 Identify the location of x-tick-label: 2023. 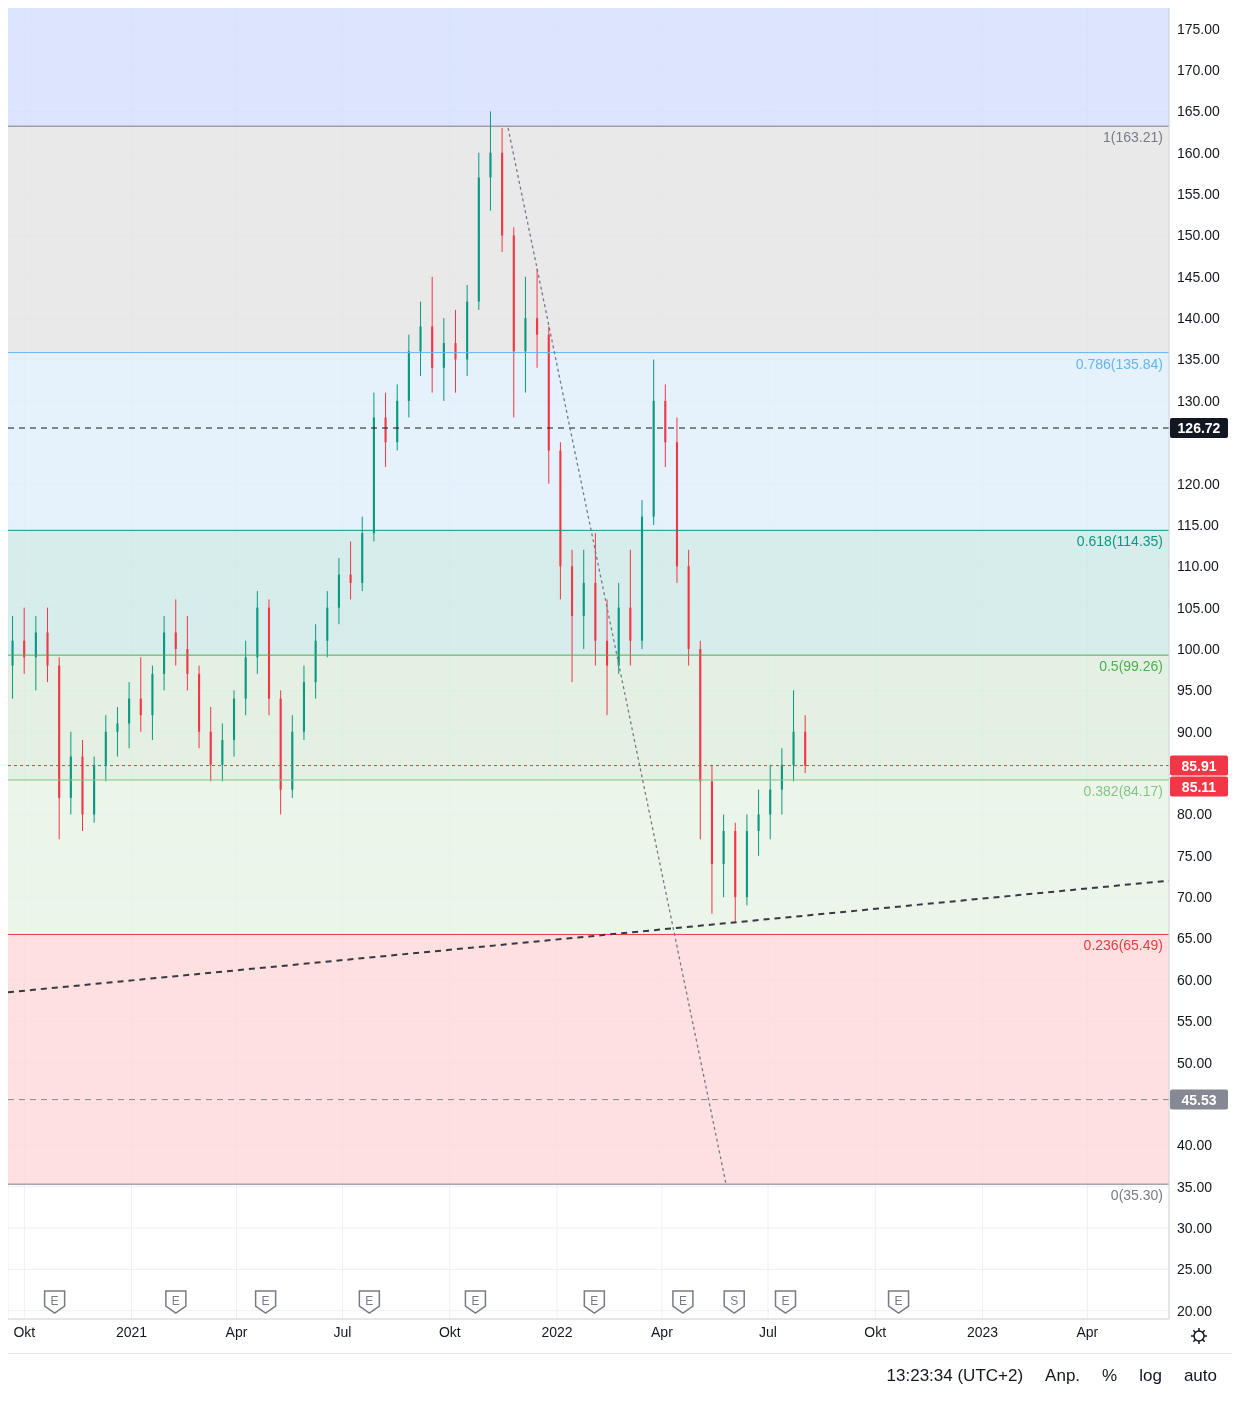
(982, 1331).